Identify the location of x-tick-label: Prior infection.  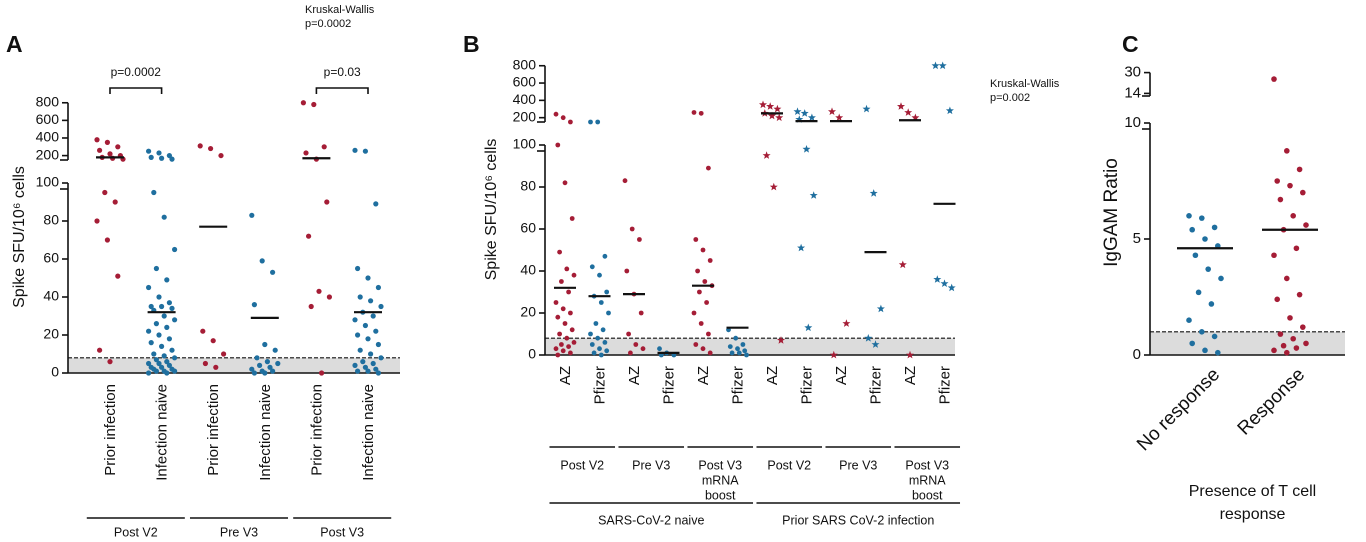
(213, 430).